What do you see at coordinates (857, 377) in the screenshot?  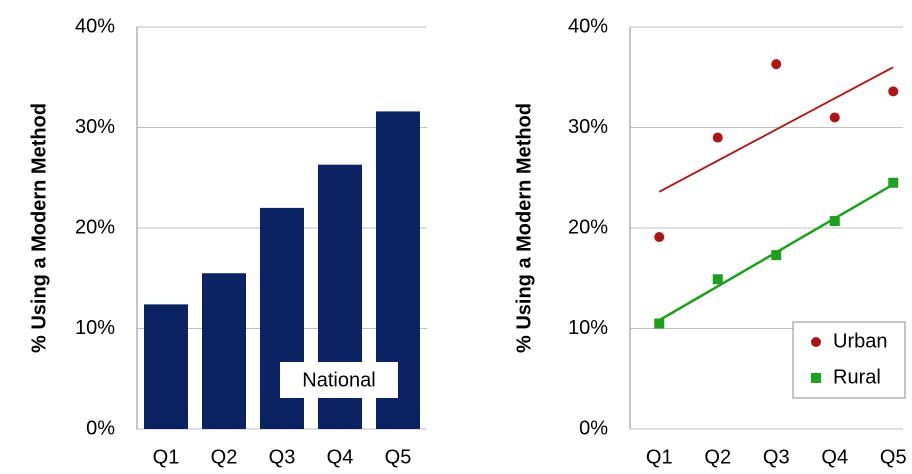 I see `legend-label: Rural` at bounding box center [857, 377].